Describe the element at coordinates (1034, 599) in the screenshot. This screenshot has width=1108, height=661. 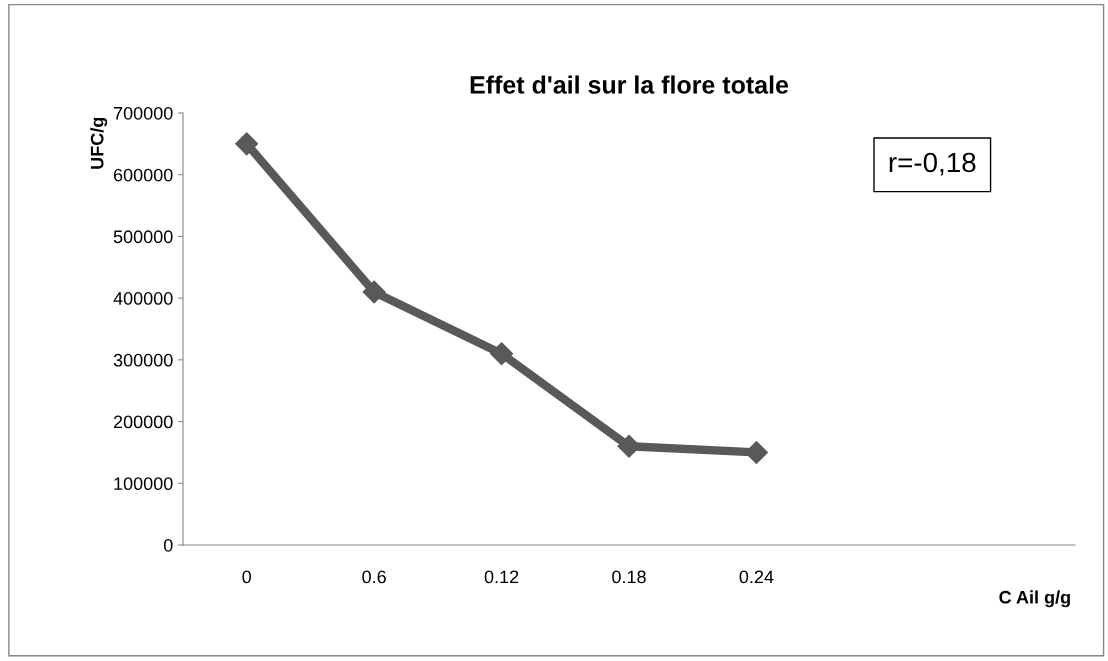
I see `x-axis-title: C Ail g/g` at that location.